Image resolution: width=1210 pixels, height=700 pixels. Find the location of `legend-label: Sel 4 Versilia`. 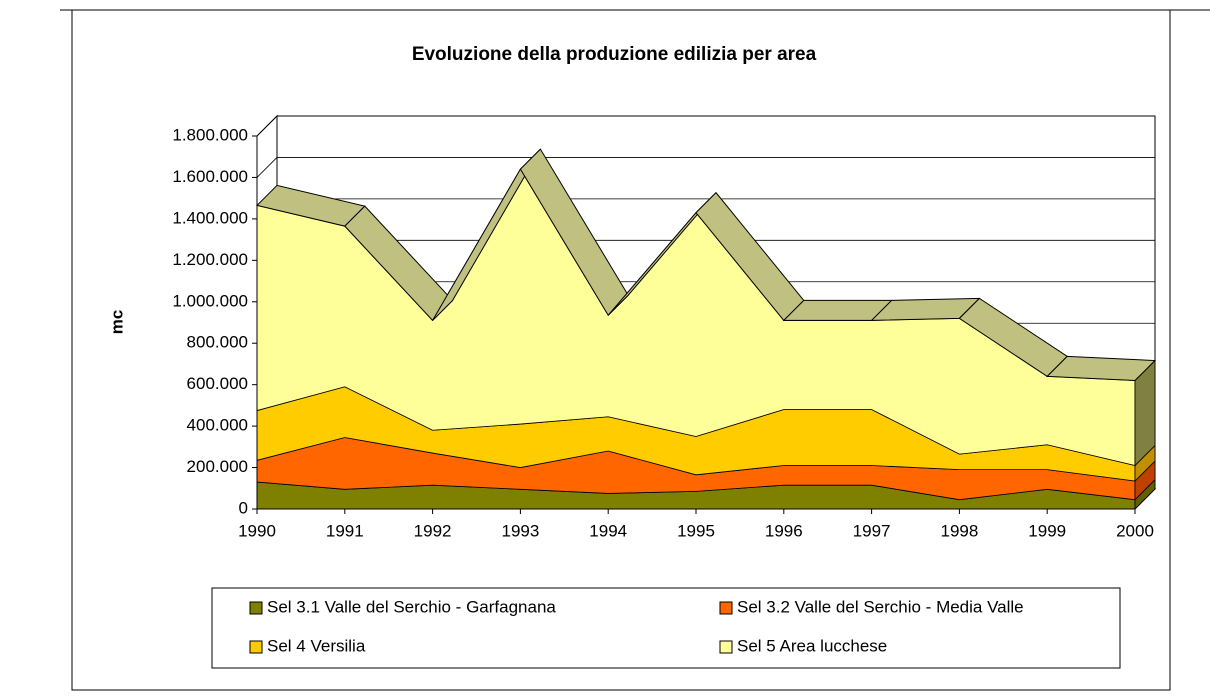

legend-label: Sel 4 Versilia is located at coordinates (316, 645).